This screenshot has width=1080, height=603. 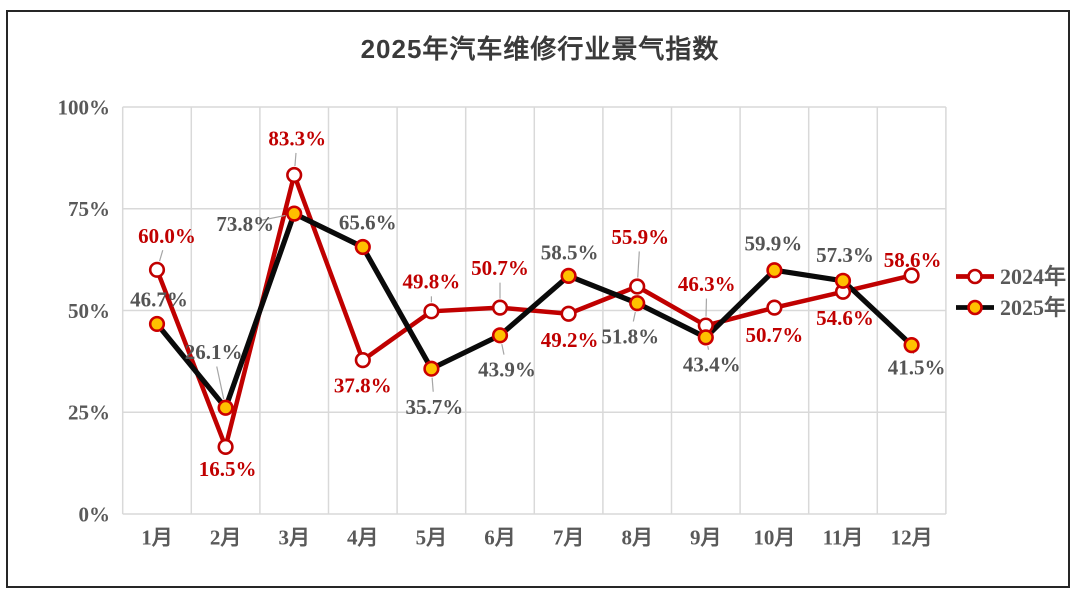 I want to click on data-label-0-1: 16.5%, so click(x=228, y=469).